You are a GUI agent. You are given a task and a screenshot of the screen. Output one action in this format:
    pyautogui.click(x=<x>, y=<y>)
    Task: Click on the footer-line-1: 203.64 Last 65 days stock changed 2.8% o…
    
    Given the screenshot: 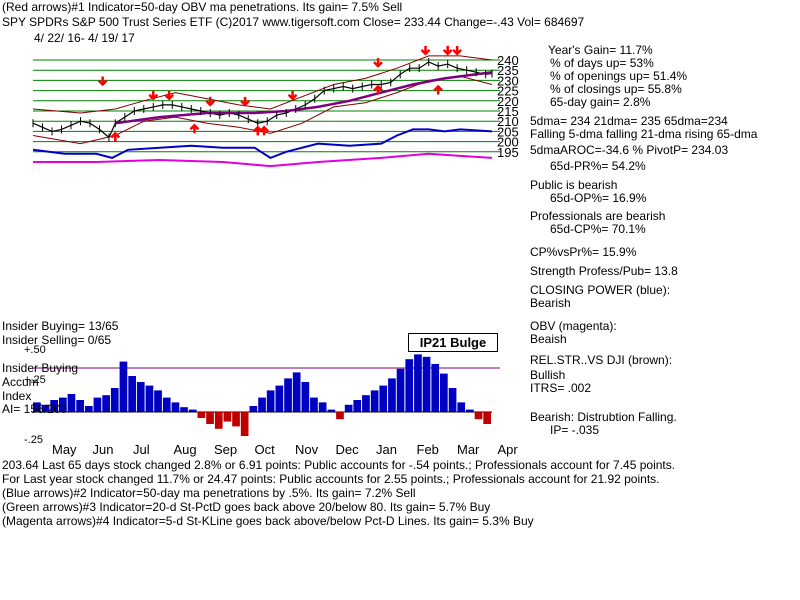 What is the action you would take?
    pyautogui.click(x=339, y=465)
    